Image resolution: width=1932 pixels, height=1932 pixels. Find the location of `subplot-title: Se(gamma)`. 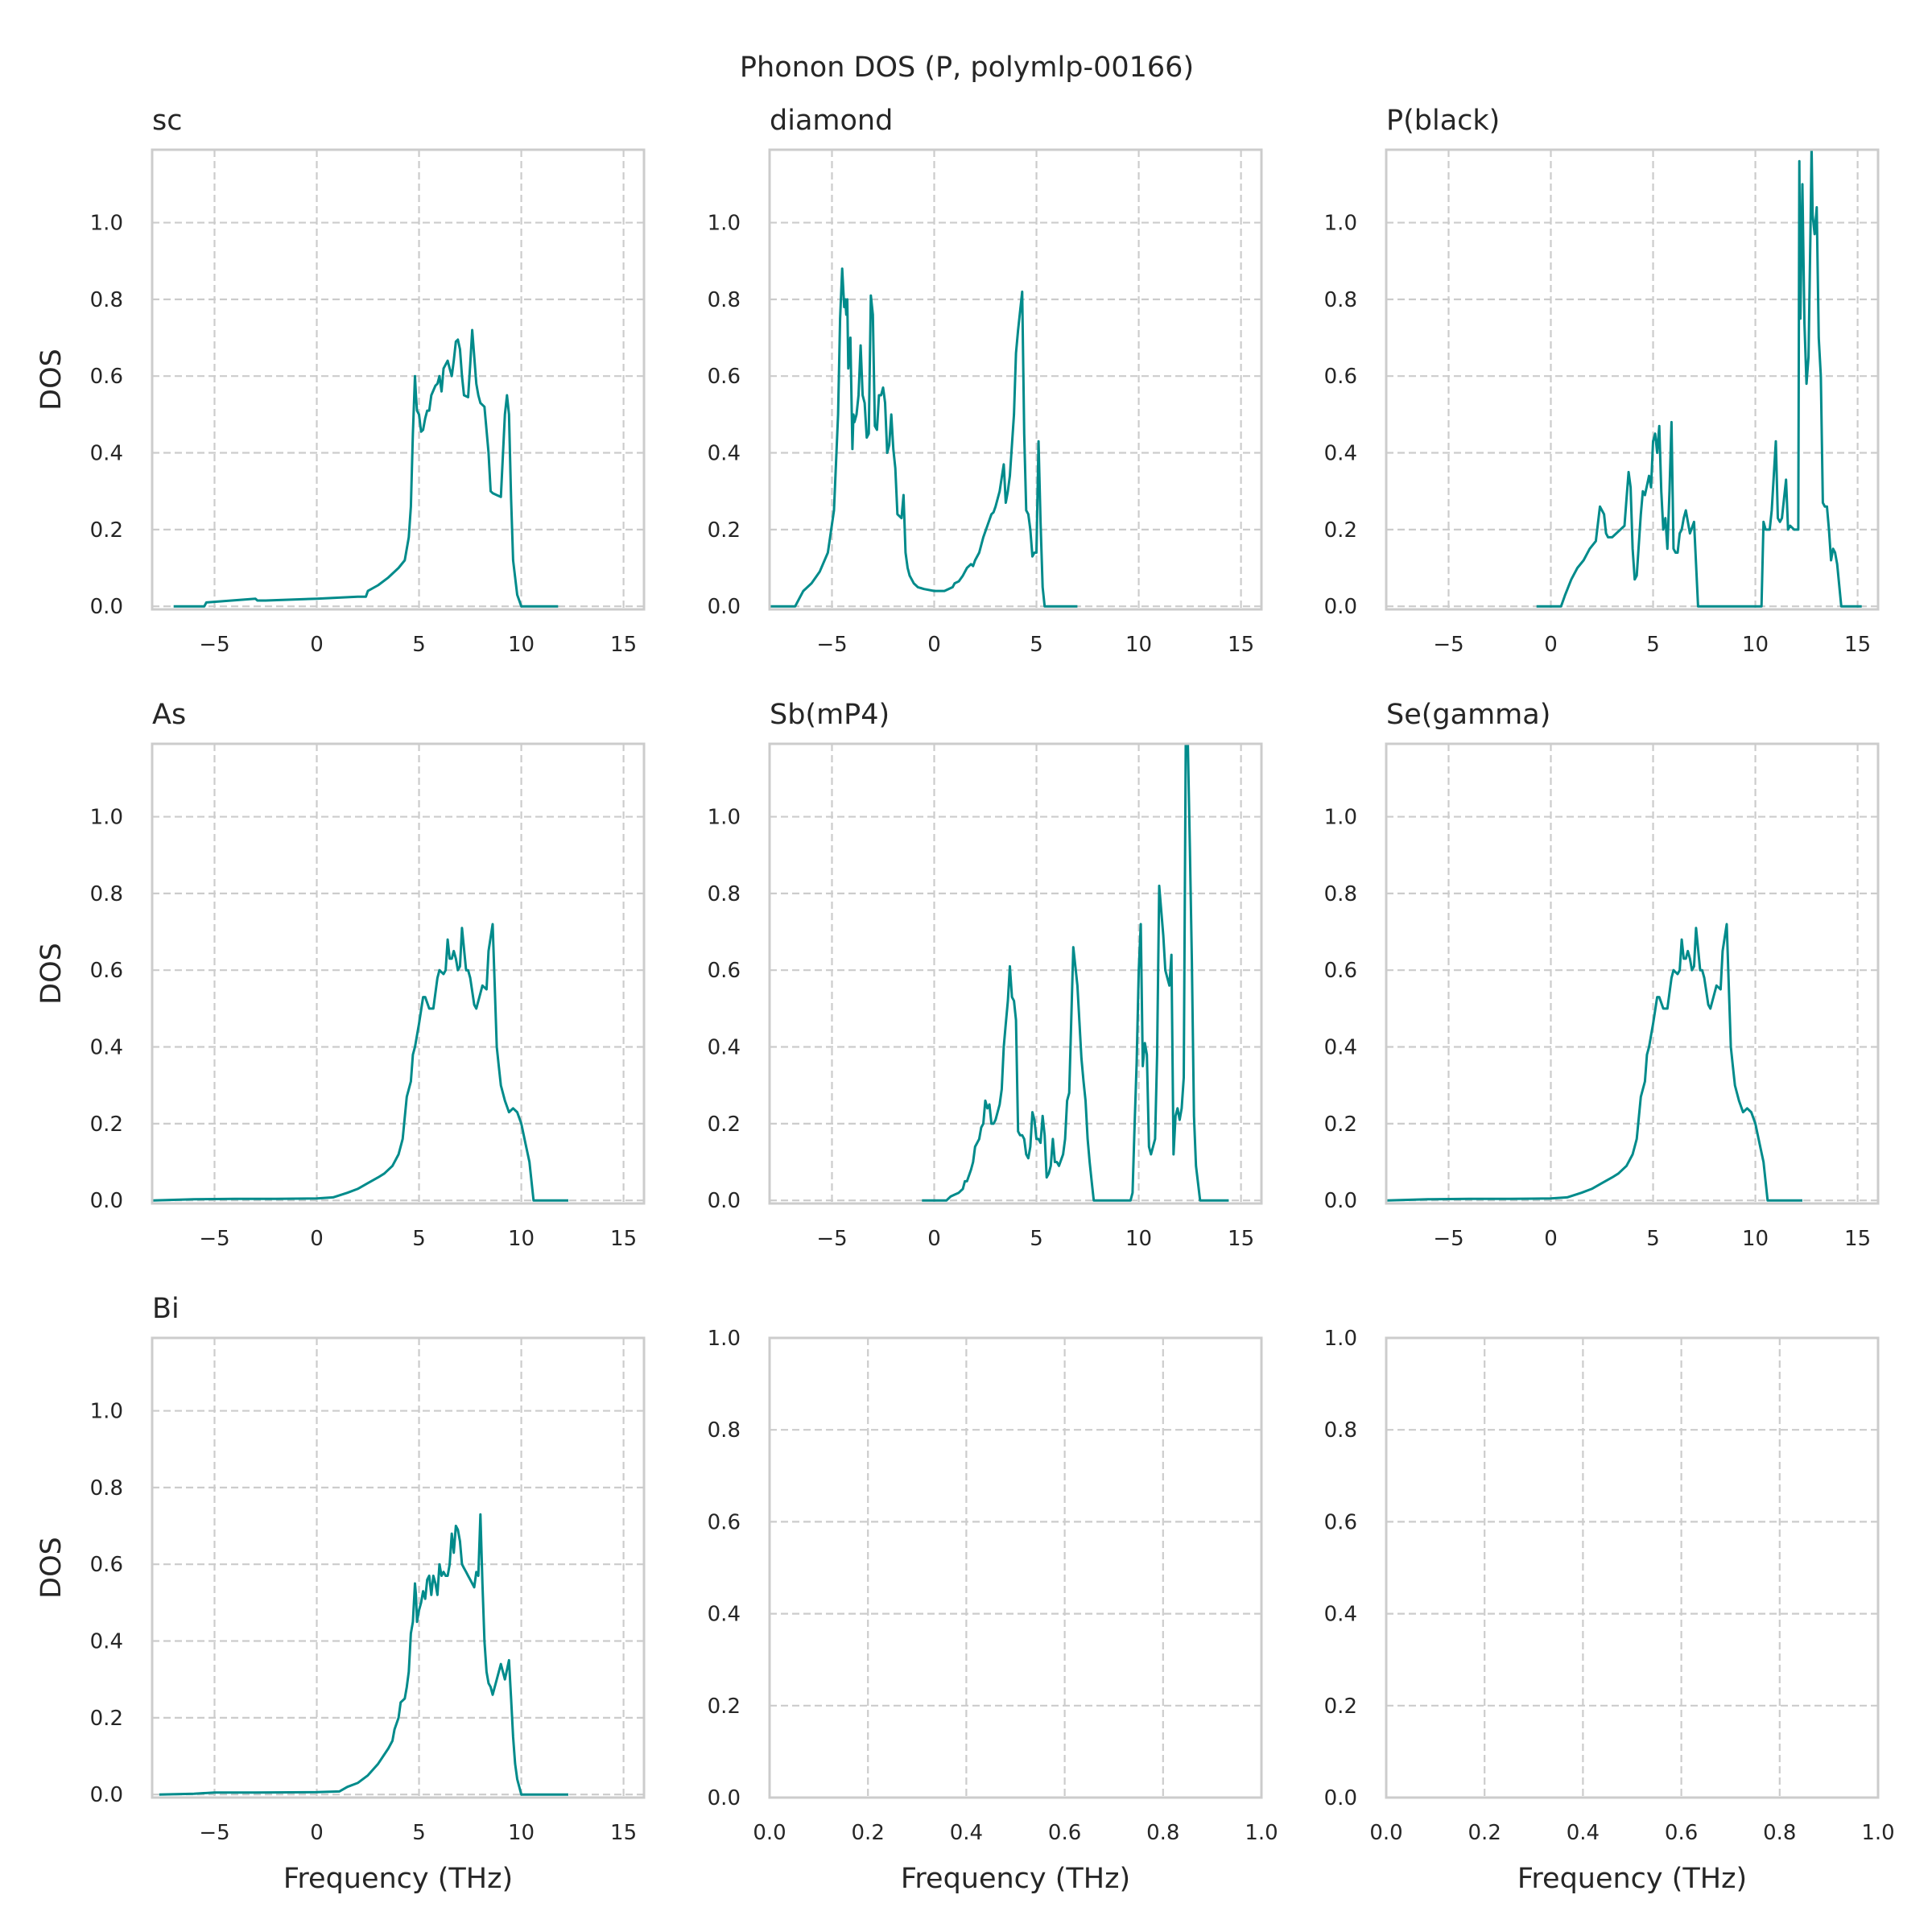

subplot-title: Se(gamma) is located at coordinates (1468, 715).